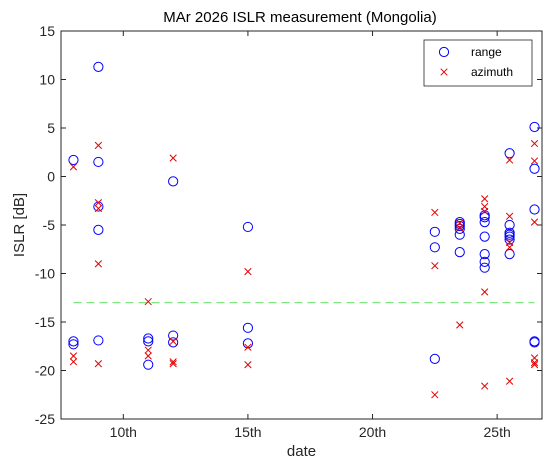 This screenshot has height=463, width=545. I want to click on legend-marker-azimuth, so click(444, 72).